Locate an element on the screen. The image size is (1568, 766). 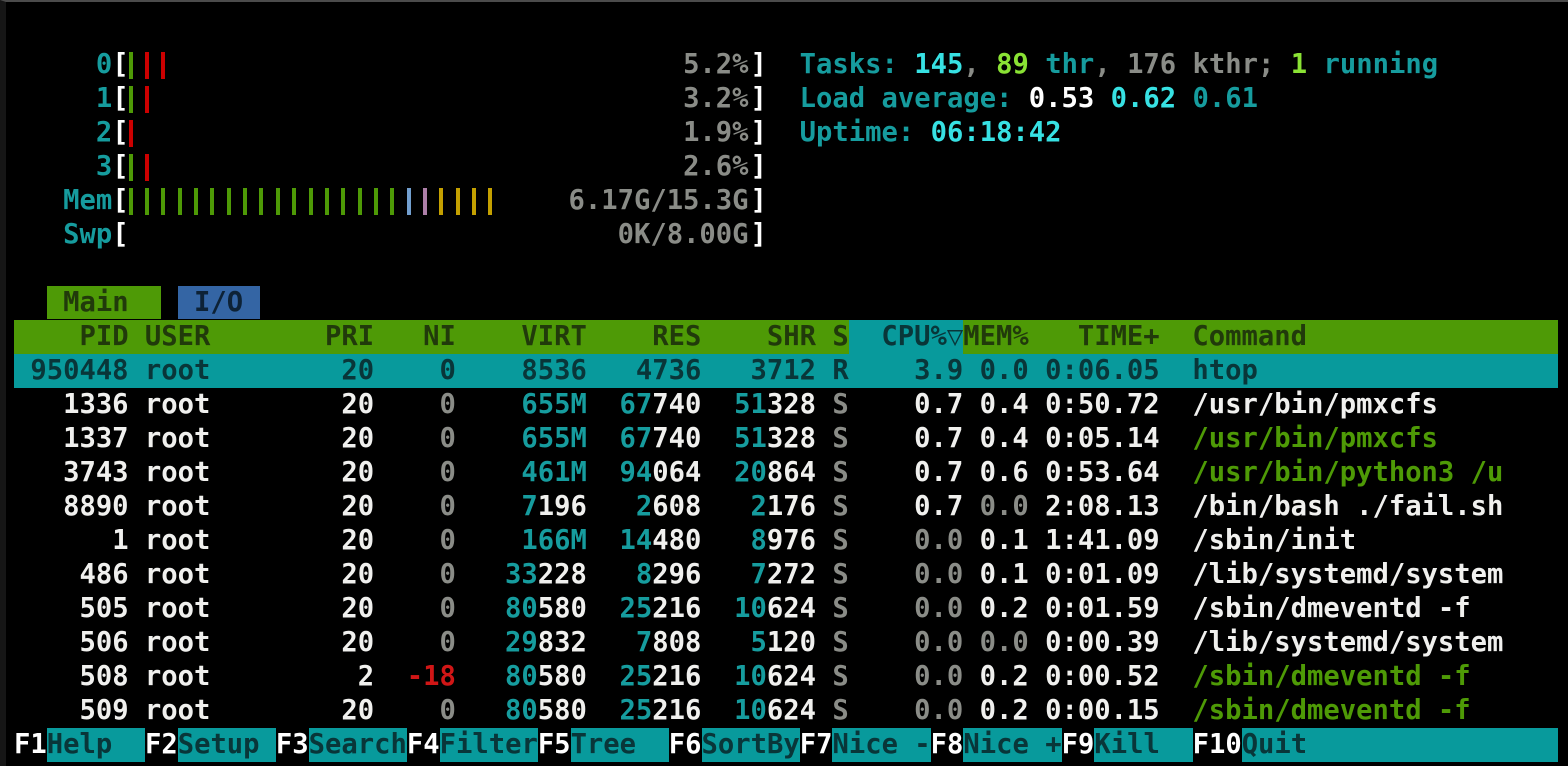
fkey-label: Nice - is located at coordinates (881, 745).